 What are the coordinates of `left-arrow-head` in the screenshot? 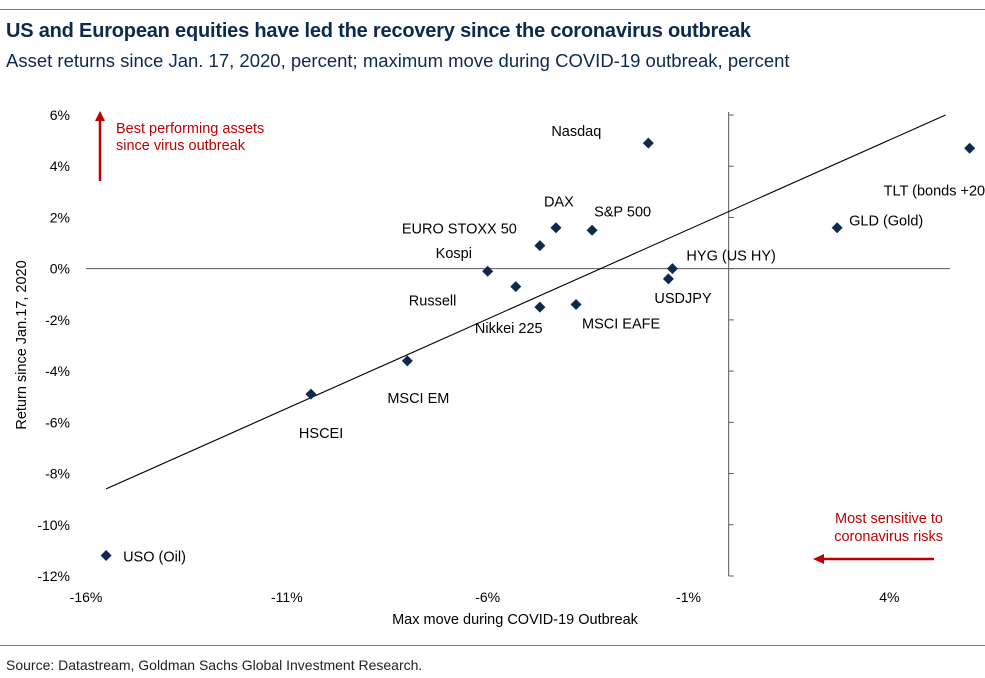 It's located at (818, 559).